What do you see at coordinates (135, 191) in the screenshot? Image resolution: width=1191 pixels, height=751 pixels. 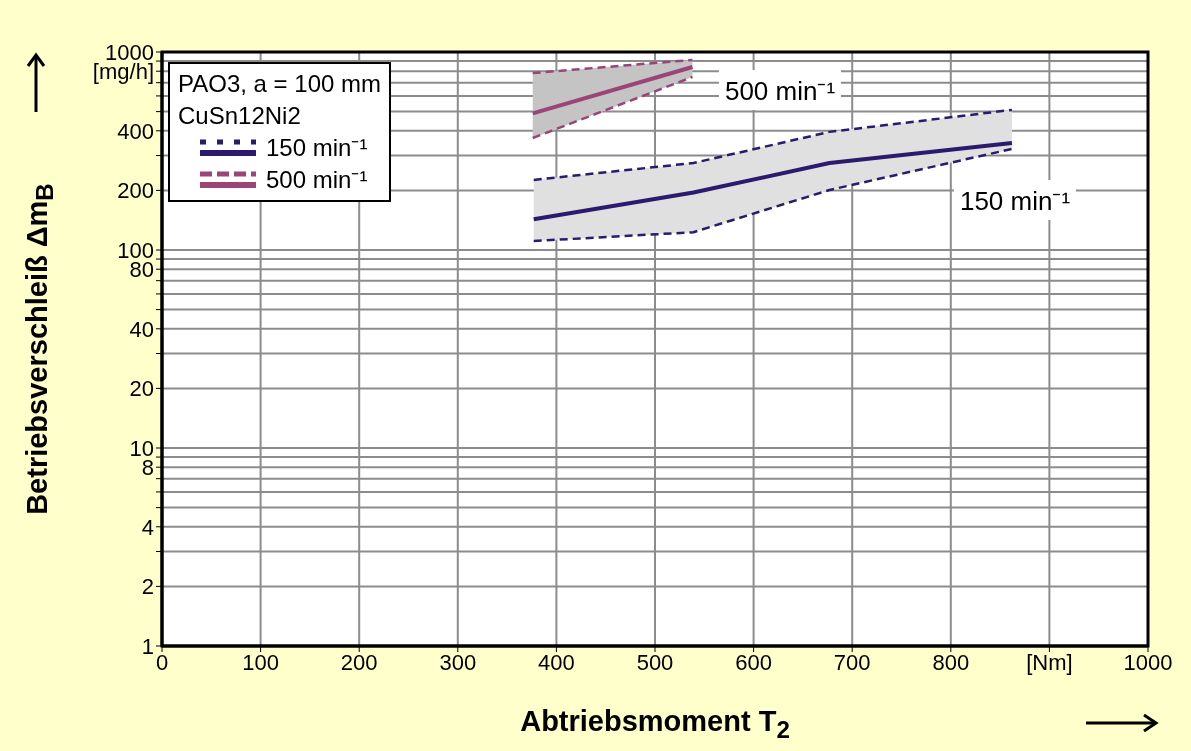 I see `y-tick-label: 200` at bounding box center [135, 191].